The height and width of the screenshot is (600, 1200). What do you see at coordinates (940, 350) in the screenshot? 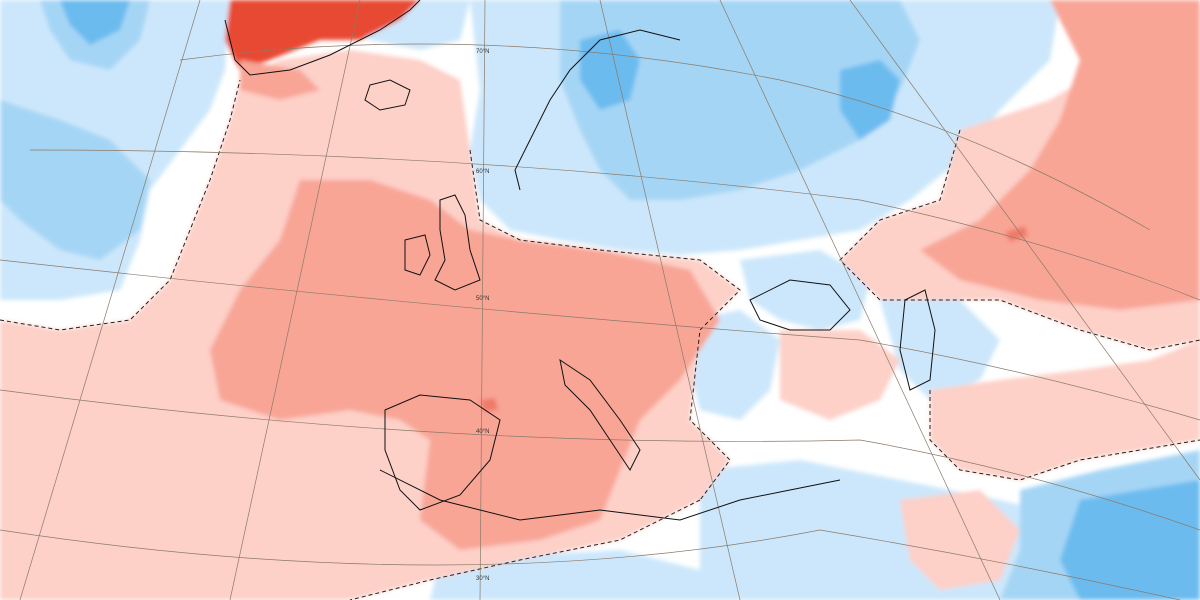
I see `cool-area-caspian` at bounding box center [940, 350].